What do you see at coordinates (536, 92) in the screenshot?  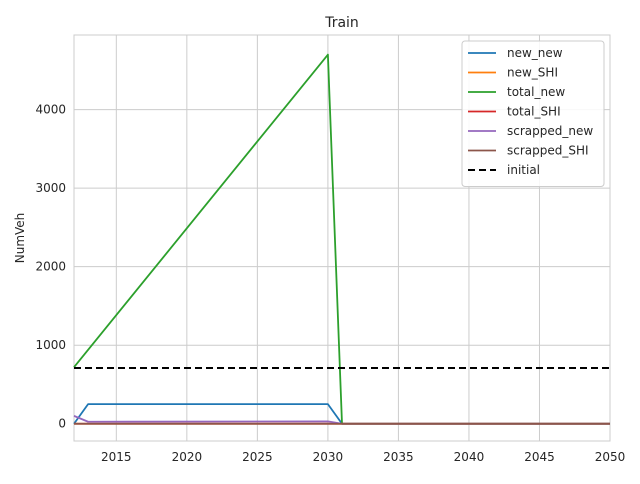 I see `legend-label: total_new` at bounding box center [536, 92].